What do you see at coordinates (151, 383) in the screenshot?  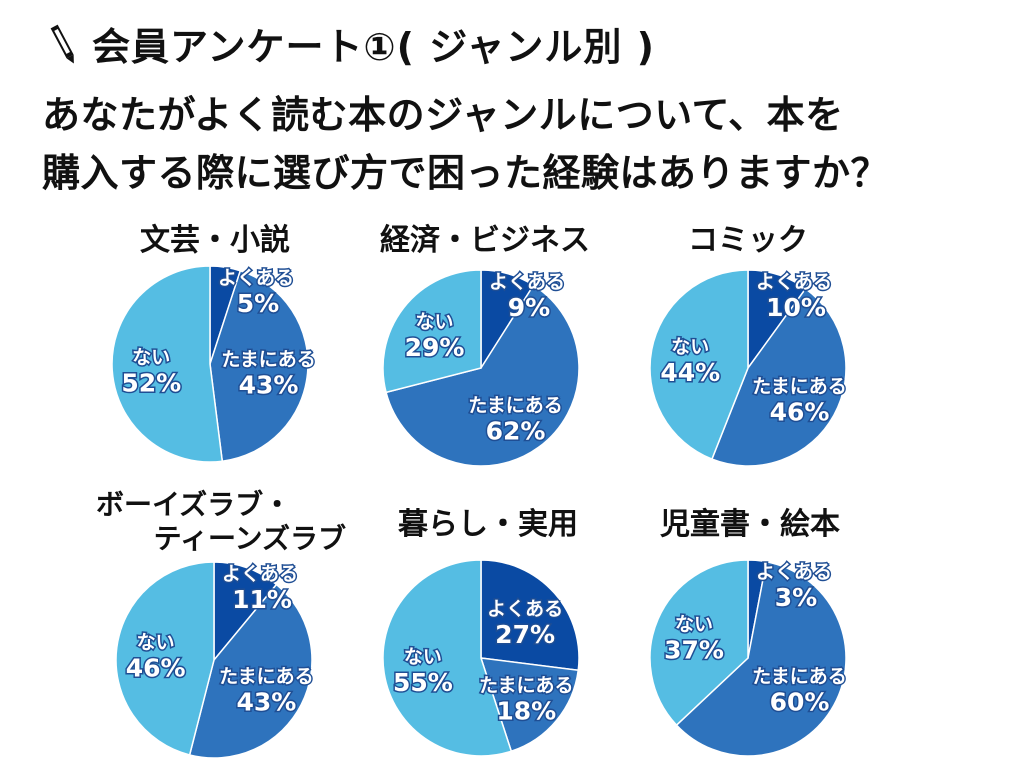 I see `slice-value-label: 52%` at bounding box center [151, 383].